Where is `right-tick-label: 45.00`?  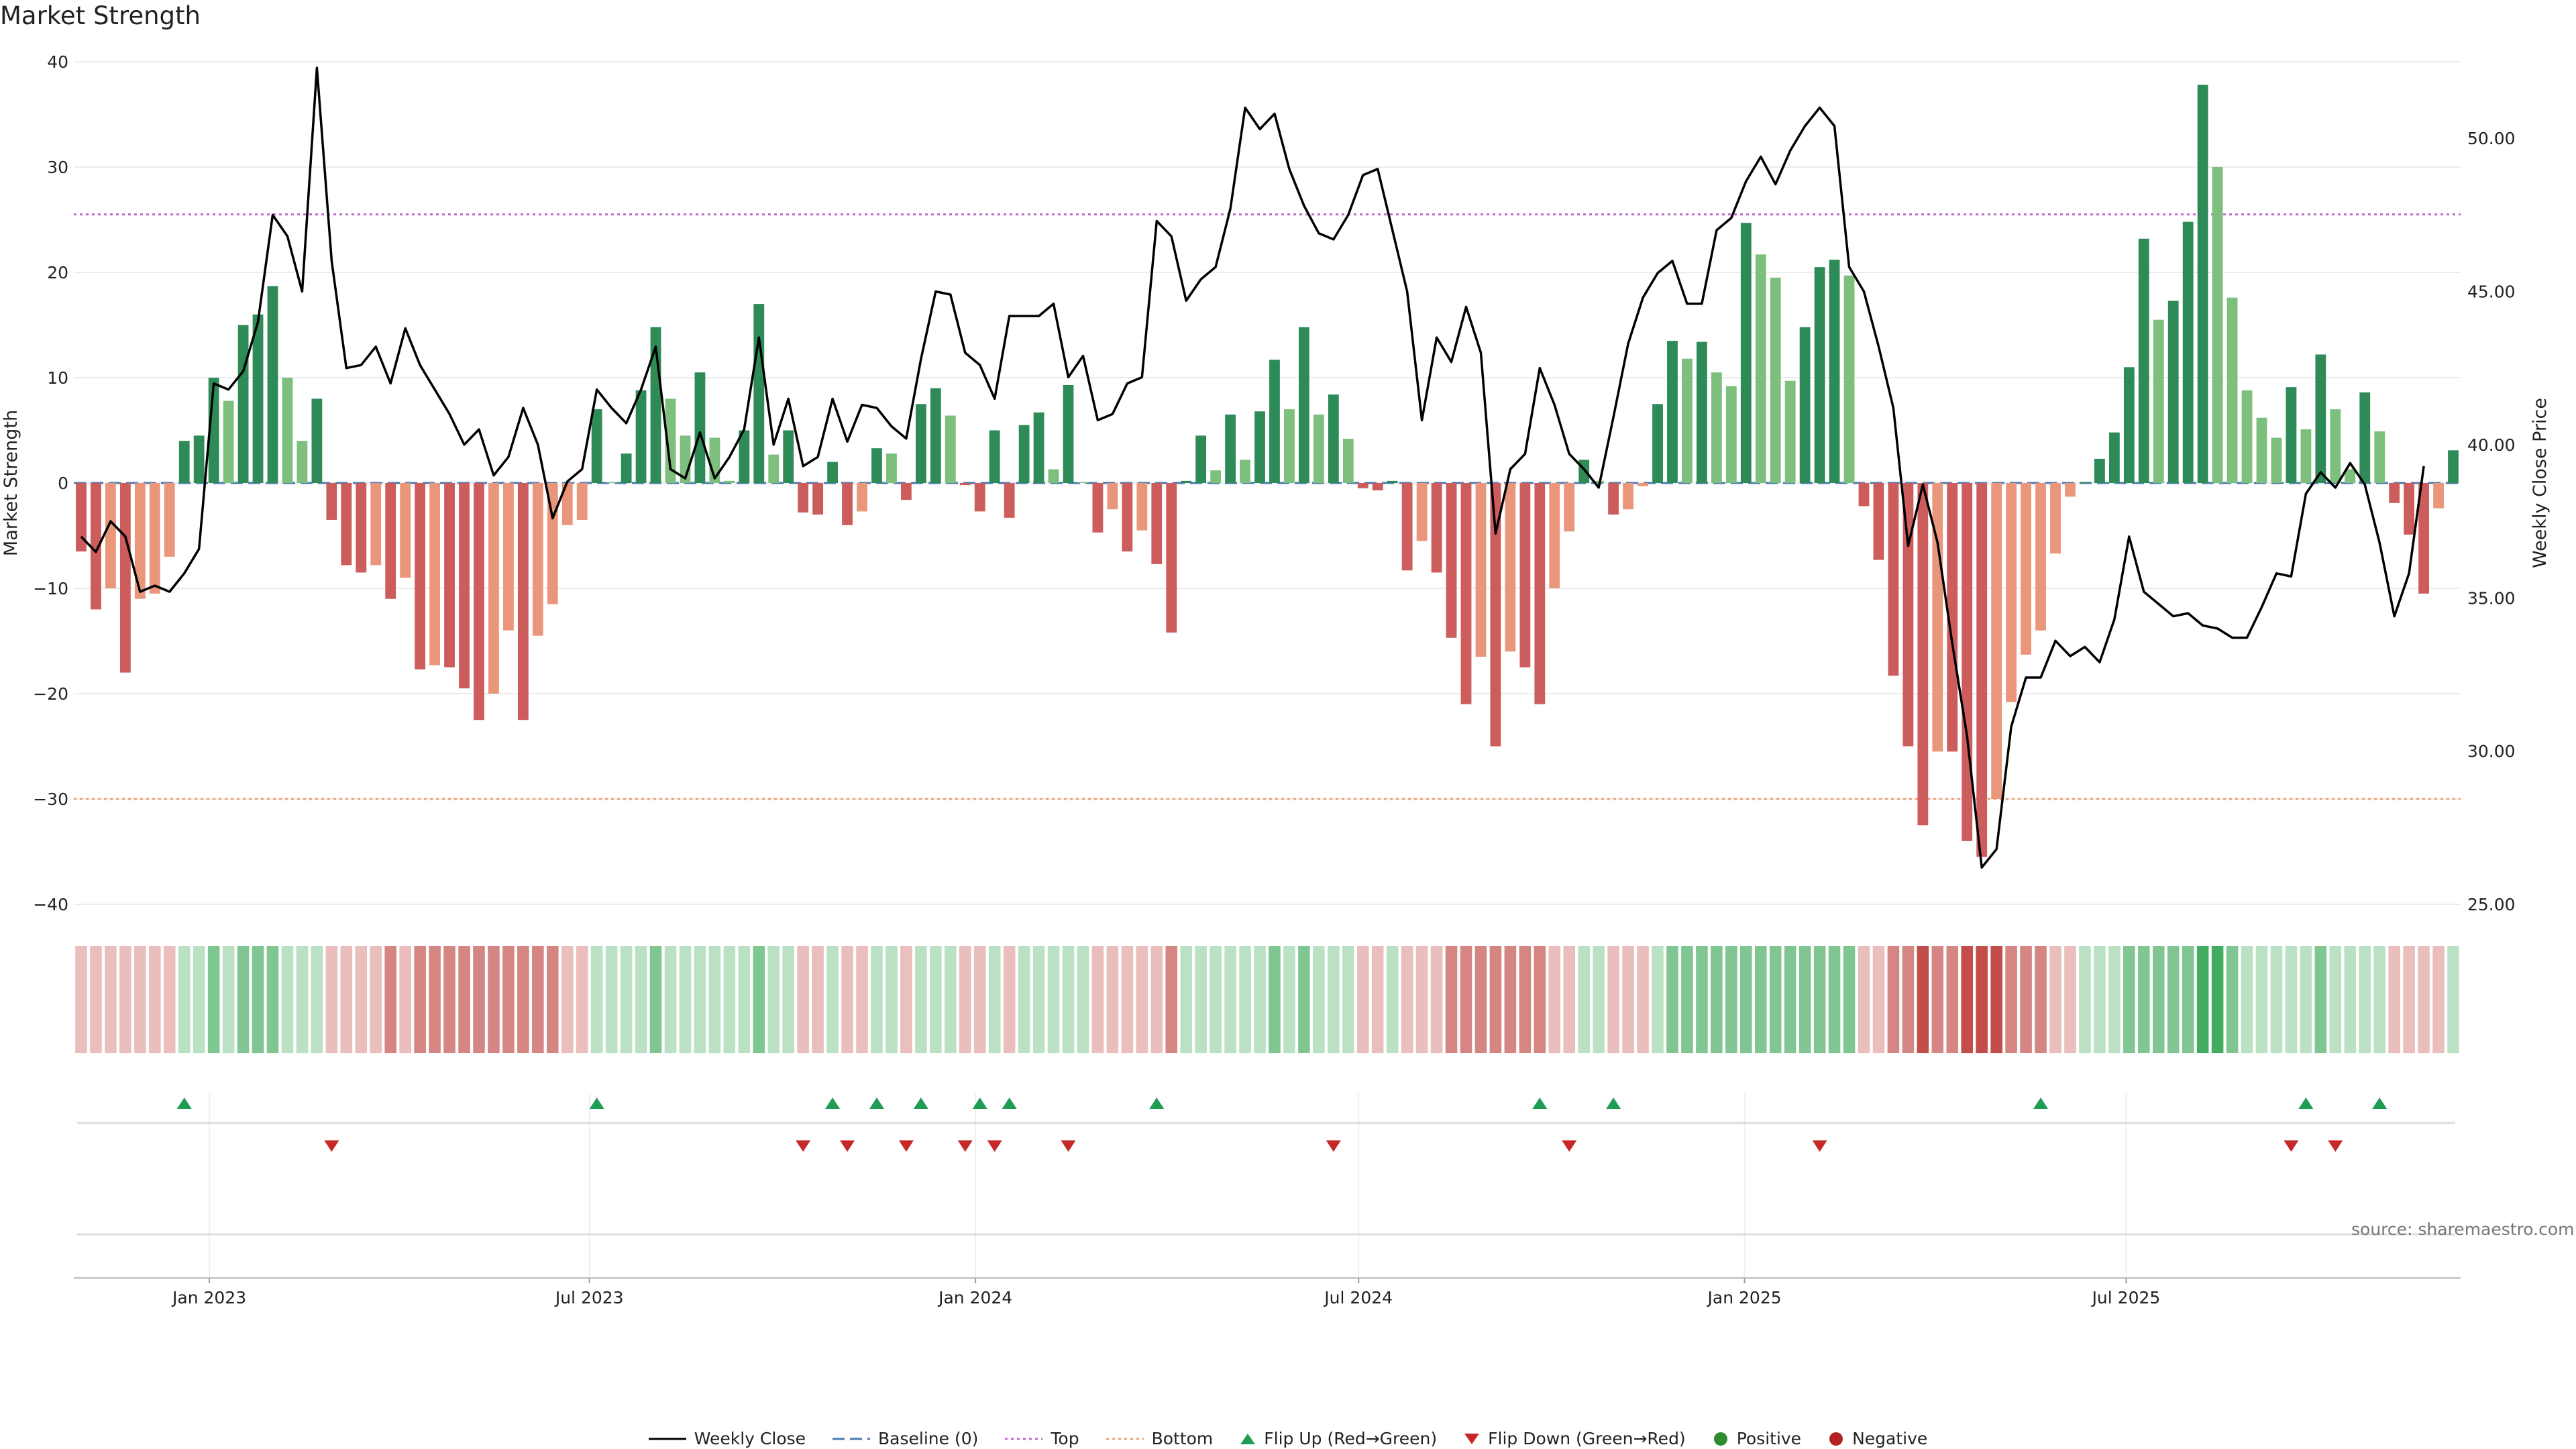
right-tick-label: 45.00 is located at coordinates (2491, 292).